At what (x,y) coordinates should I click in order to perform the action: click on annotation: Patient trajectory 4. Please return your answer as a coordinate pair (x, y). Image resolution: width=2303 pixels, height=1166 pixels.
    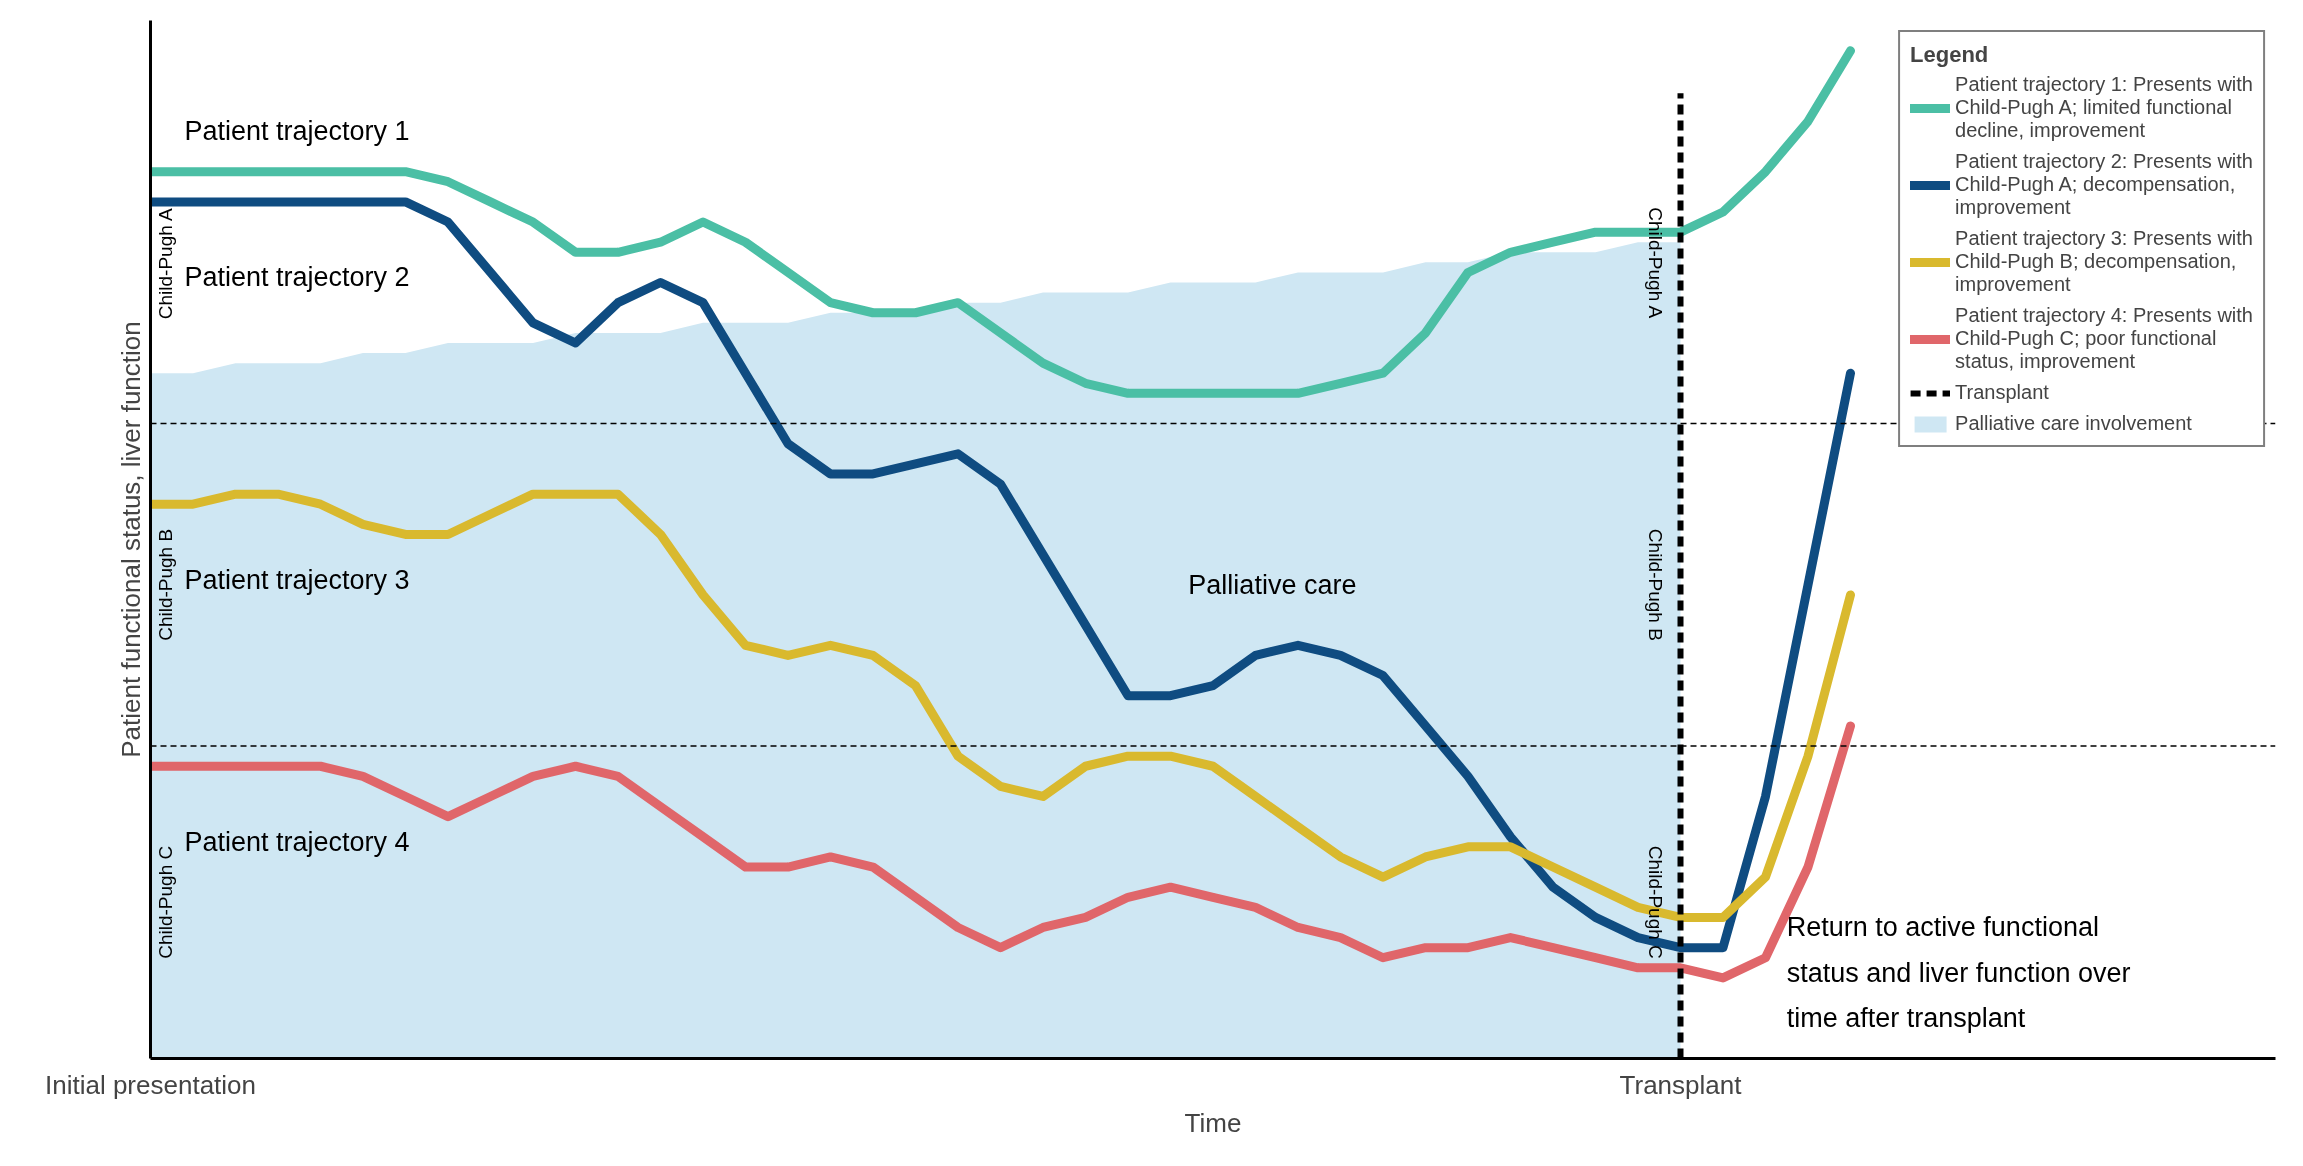
    Looking at the image, I should click on (297, 841).